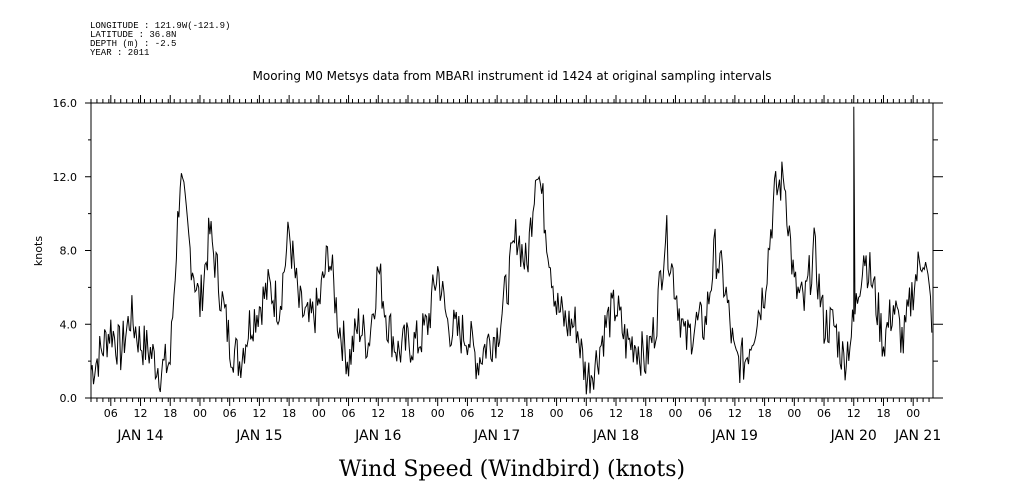 The image size is (1009, 504). Describe the element at coordinates (120, 53) in the screenshot. I see `year-text: YEAR : 2011` at that location.